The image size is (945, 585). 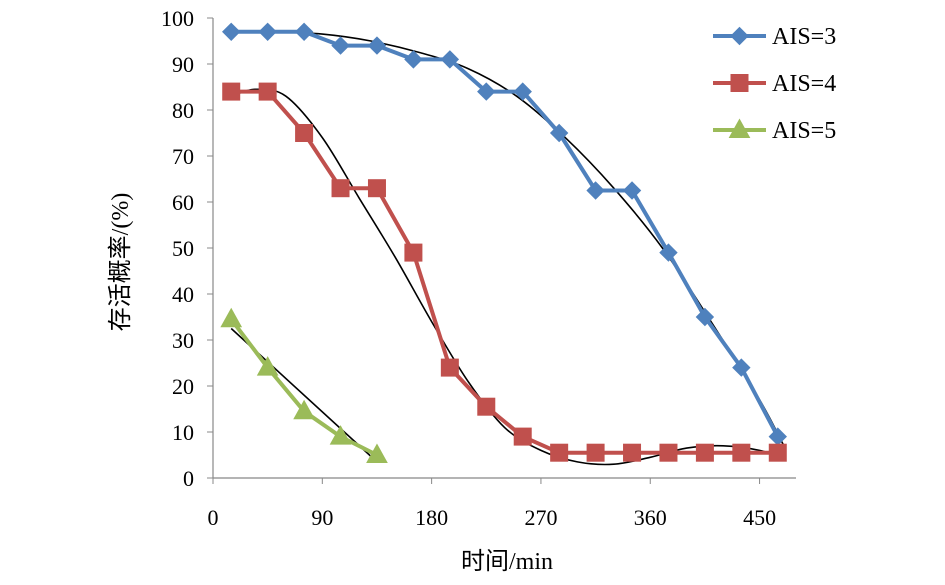 What do you see at coordinates (183, 248) in the screenshot?
I see `y-tick-label: 50` at bounding box center [183, 248].